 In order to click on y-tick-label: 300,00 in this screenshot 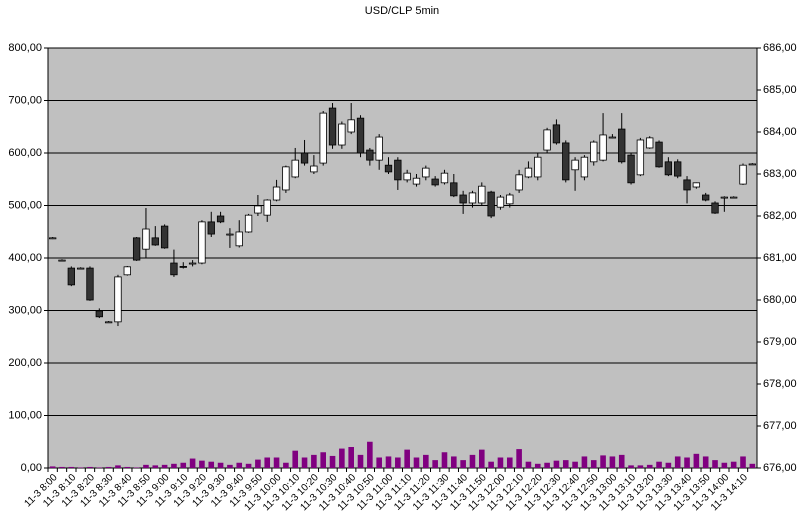, I will do `click(25, 310)`.